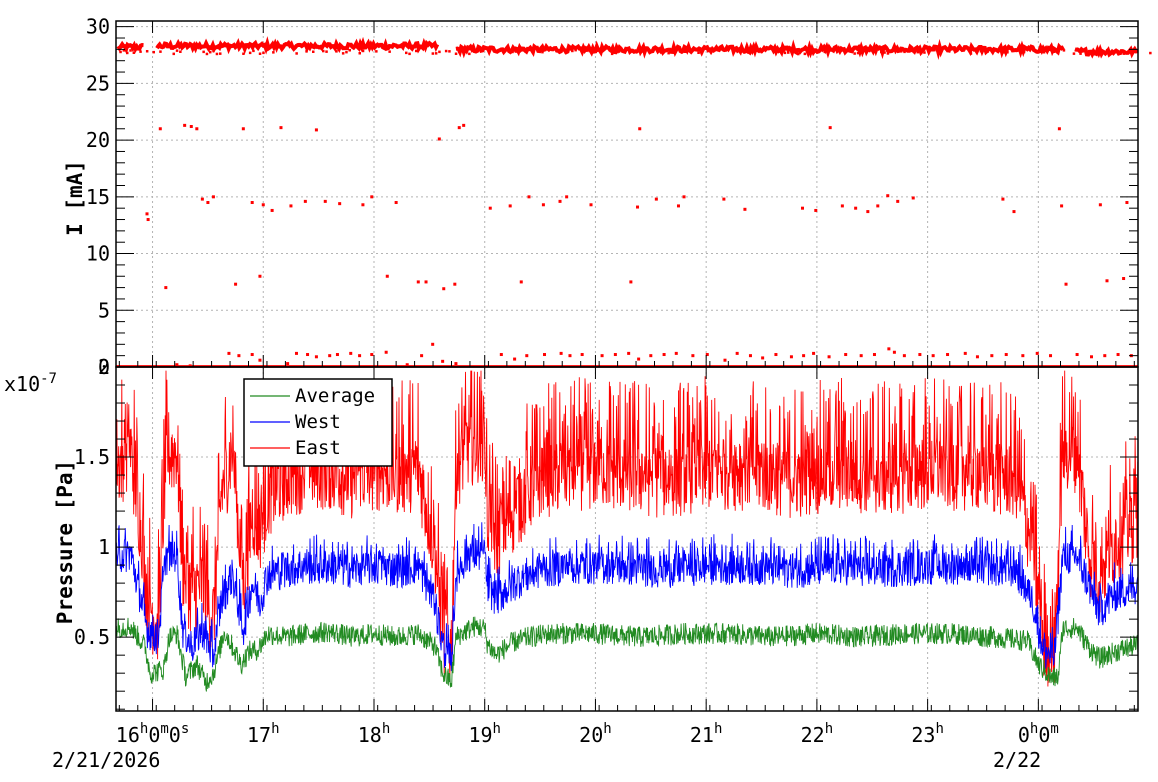  What do you see at coordinates (760, 49) in the screenshot?
I see `current-baseline` at bounding box center [760, 49].